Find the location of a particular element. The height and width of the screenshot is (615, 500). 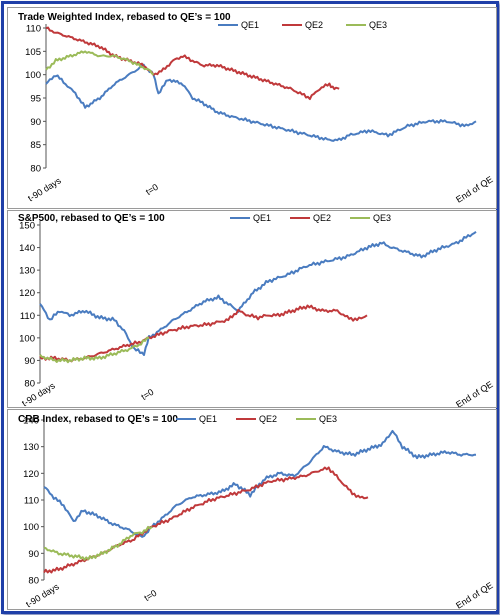

chart-title: S&P500, rebased to QE’s = 100 is located at coordinates (91, 218).